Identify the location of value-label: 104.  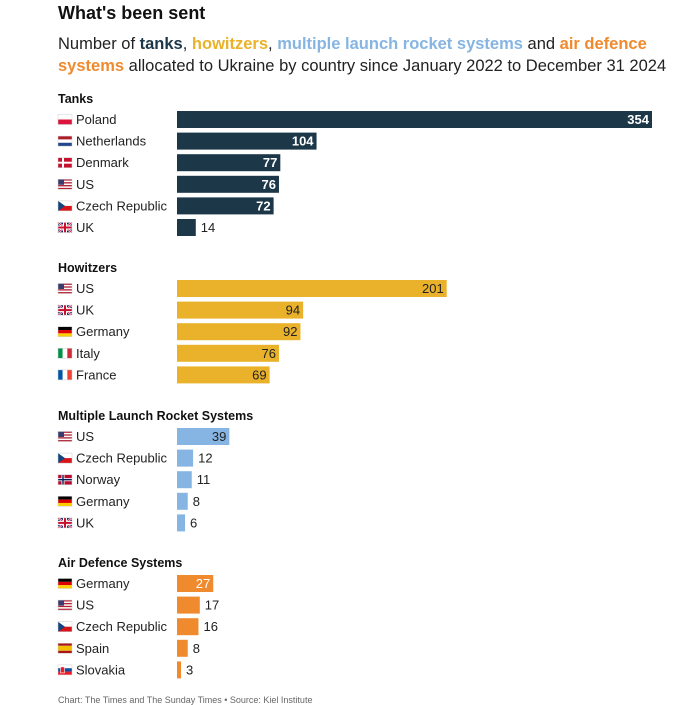
(303, 141).